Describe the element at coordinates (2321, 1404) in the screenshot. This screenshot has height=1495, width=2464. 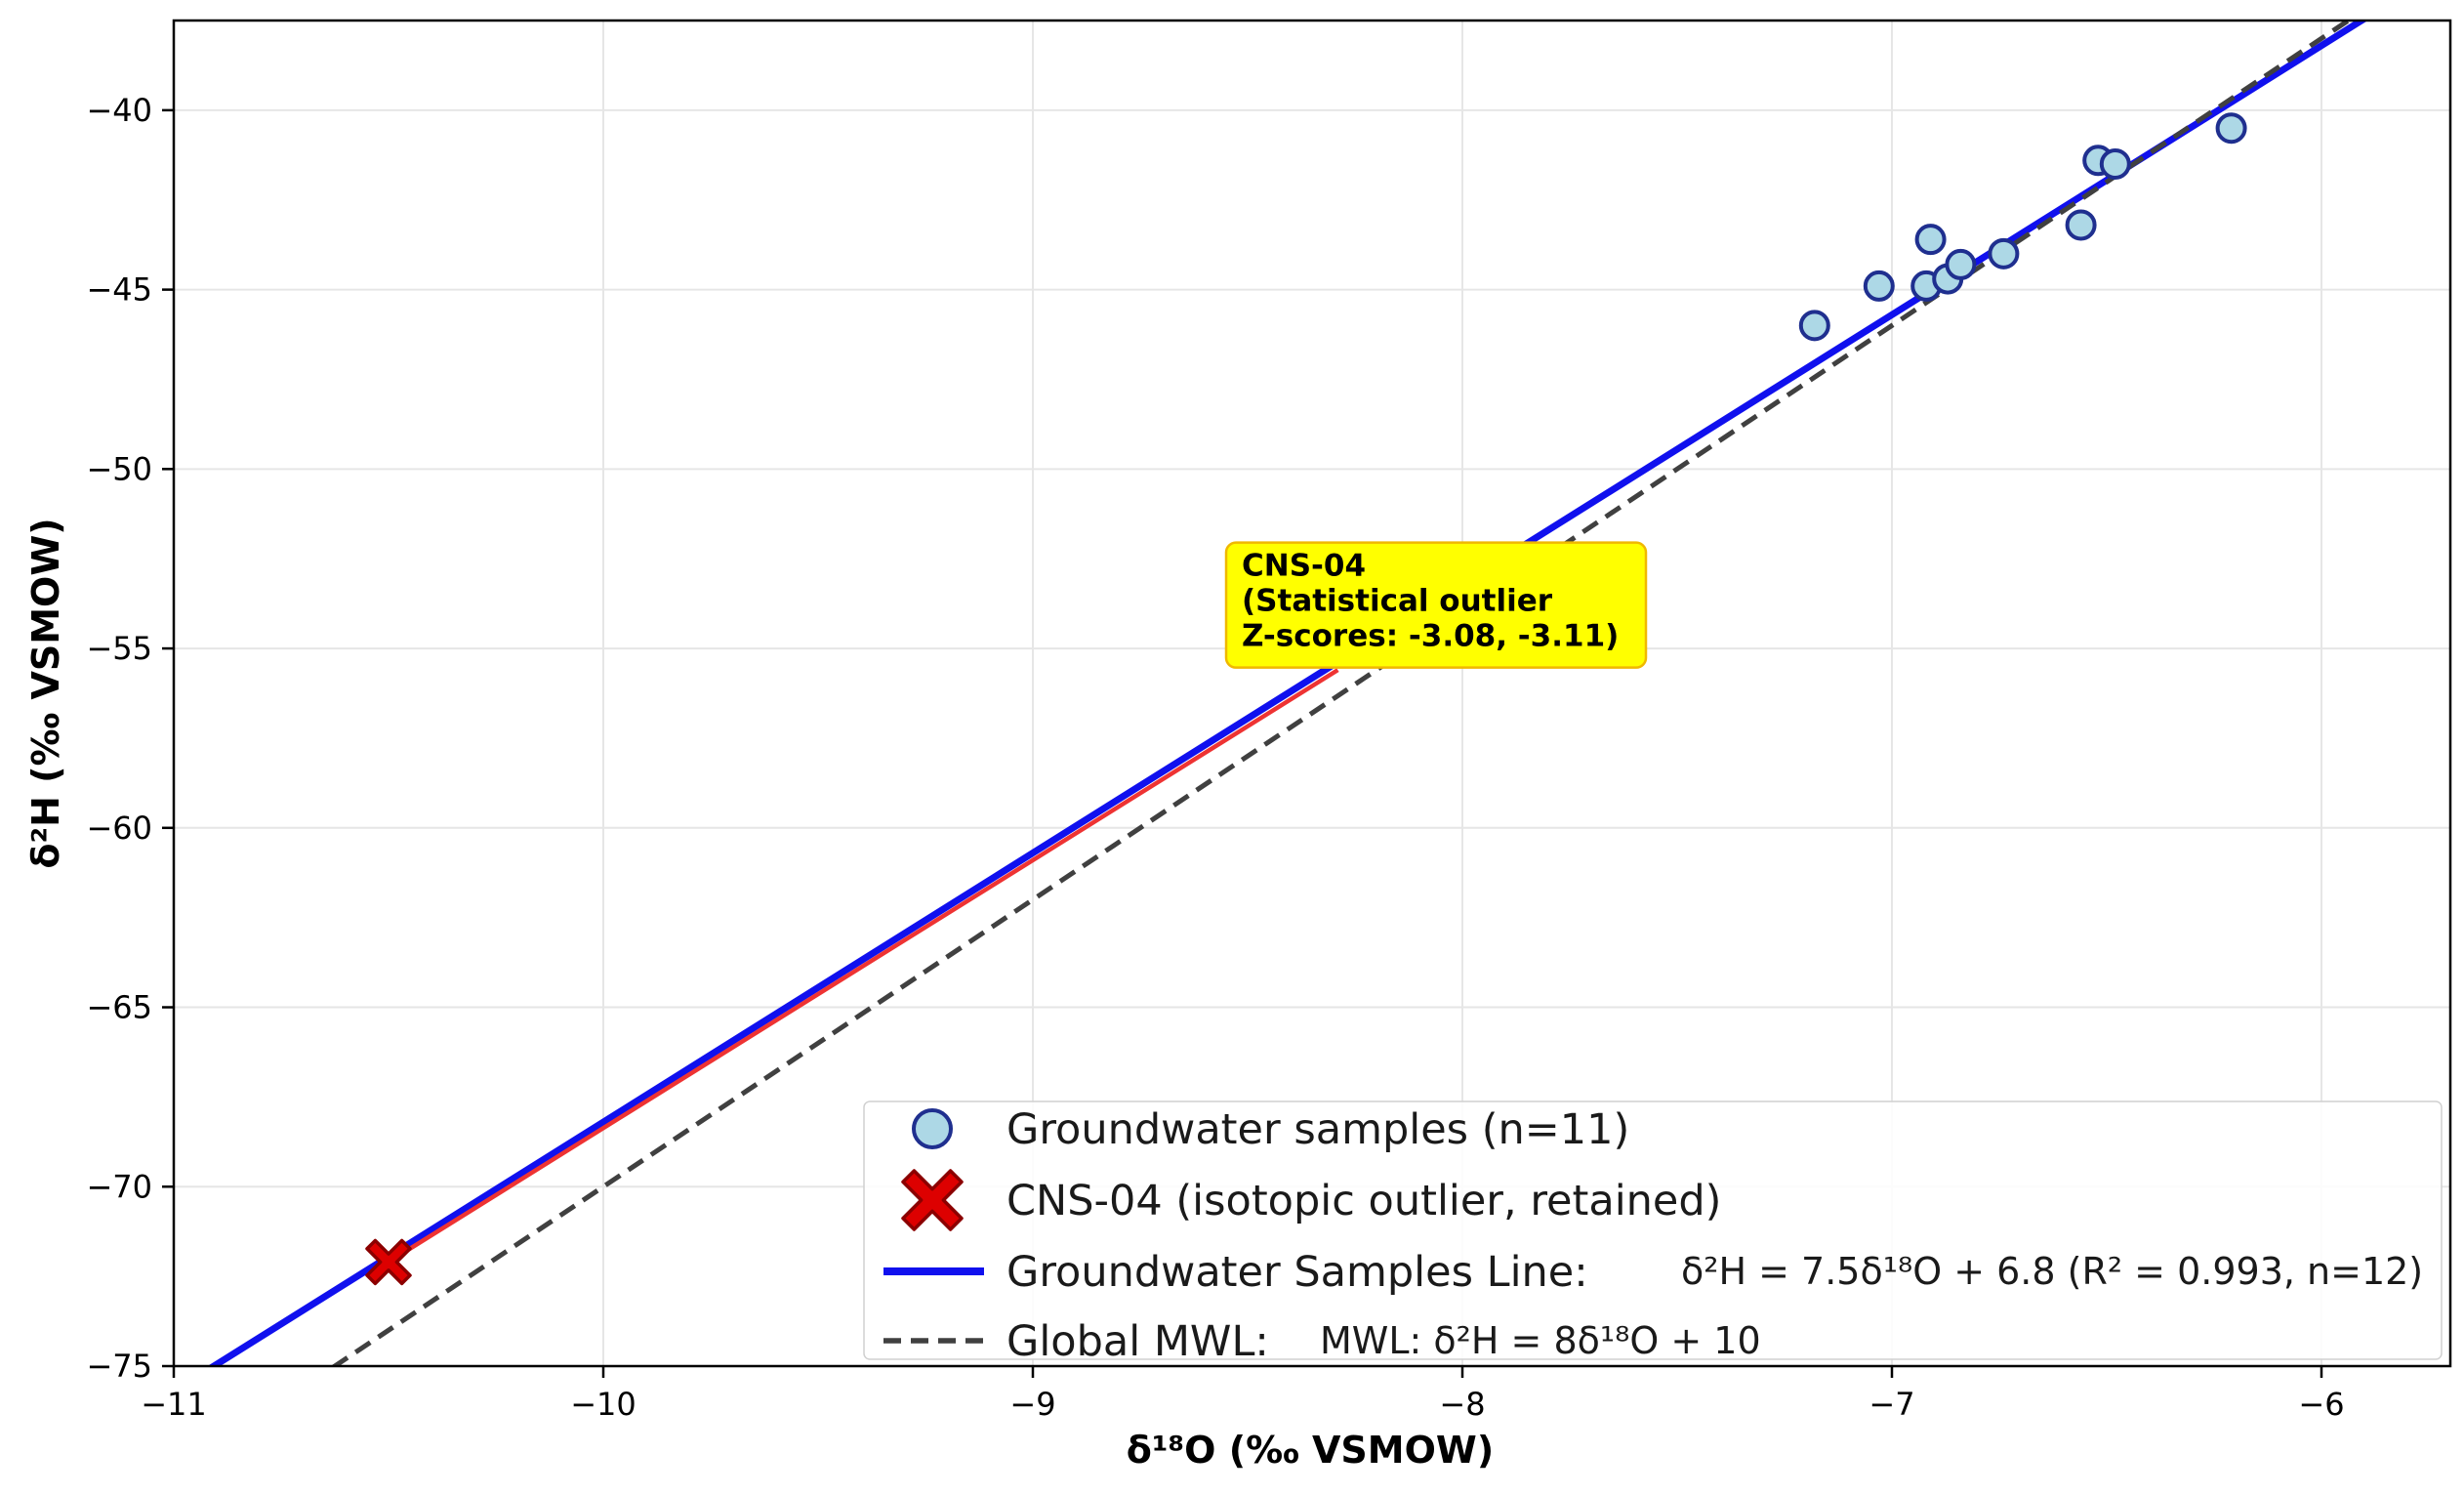
I see `x-tick-label: −6` at that location.